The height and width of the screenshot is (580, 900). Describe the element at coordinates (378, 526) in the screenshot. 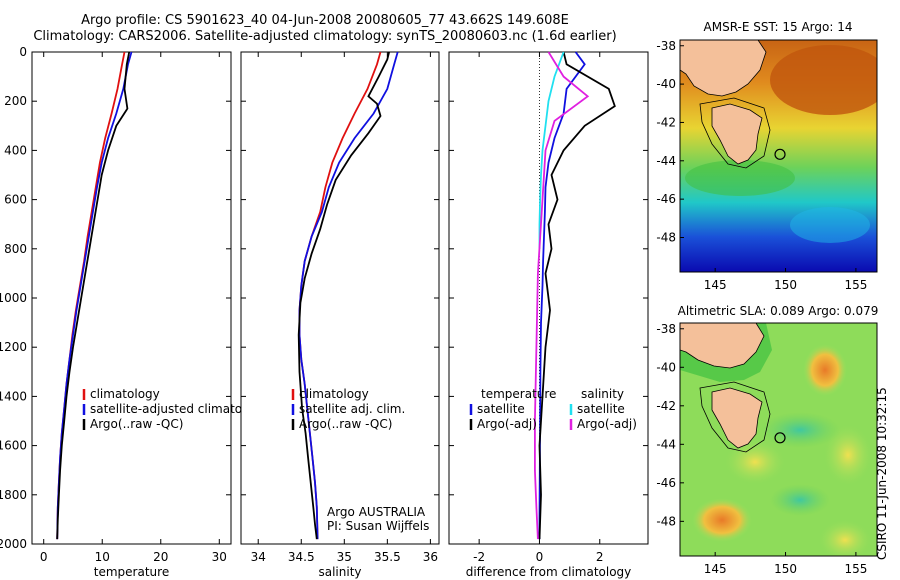

I see `panel-annotation: PI: Susan Wijffels` at that location.